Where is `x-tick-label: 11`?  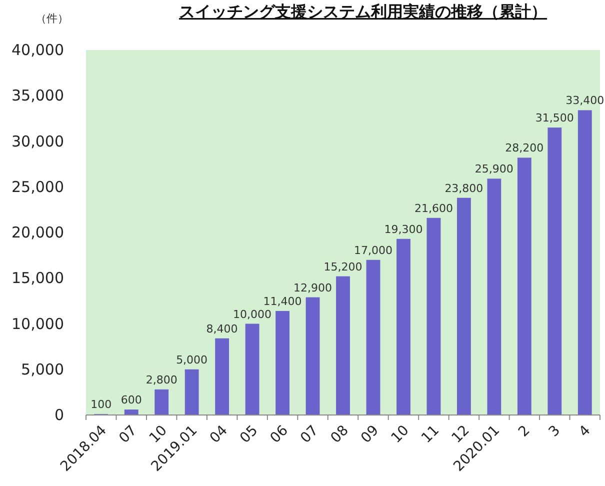 x-tick-label: 11 is located at coordinates (430, 434).